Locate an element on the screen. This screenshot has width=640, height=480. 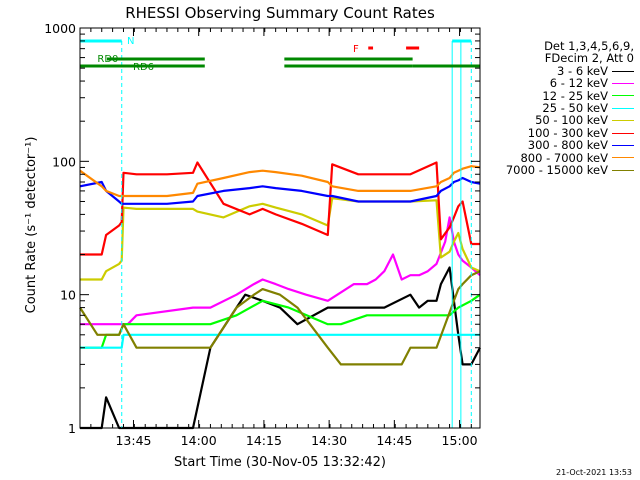
legend-item-label: 50 - 100 keV is located at coordinates (571, 120).